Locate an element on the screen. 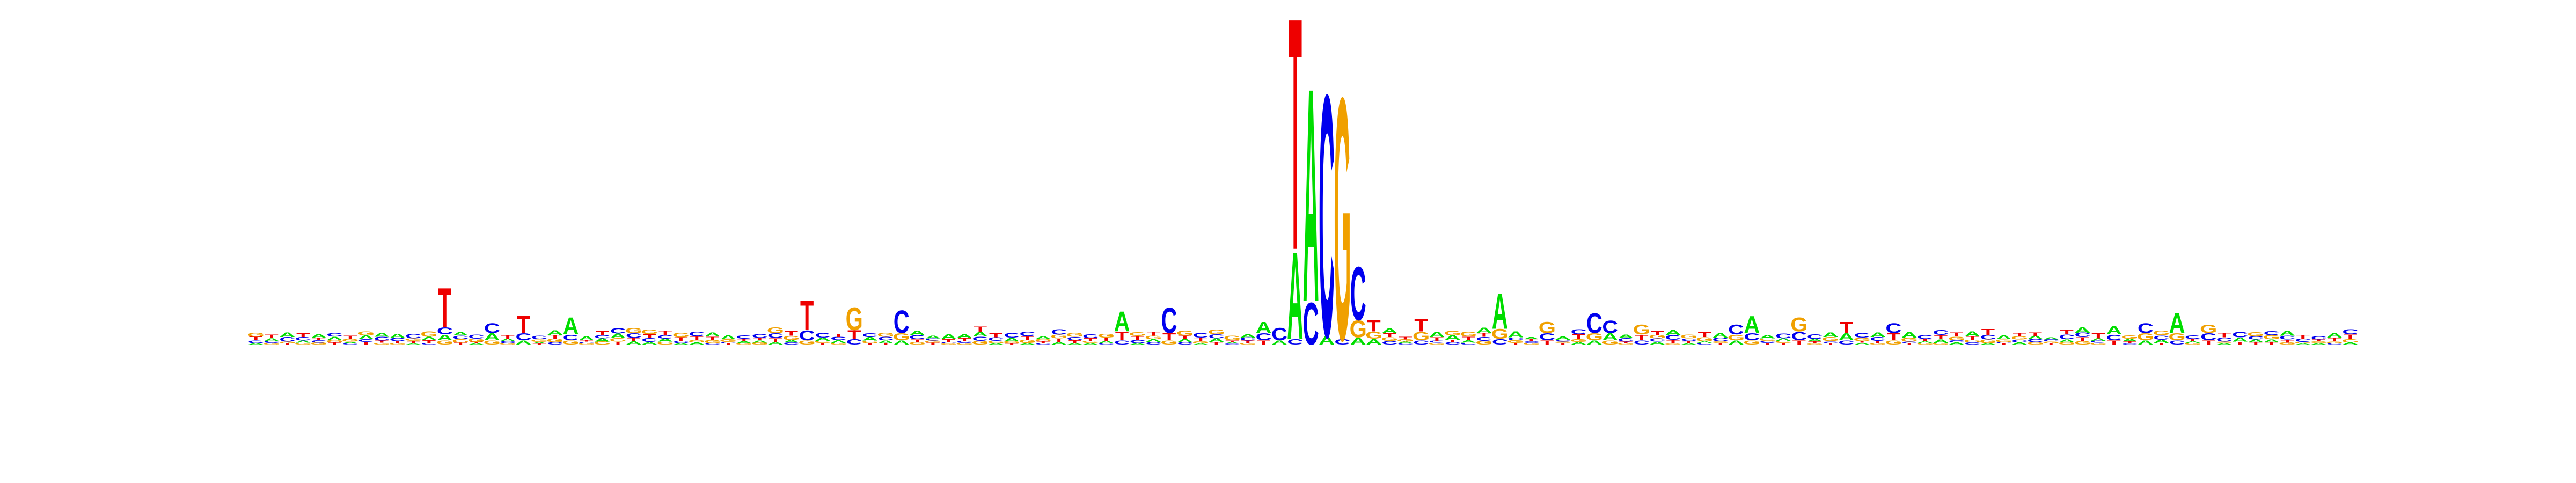  logo-letter-c-pos-130: C is located at coordinates (2303, 340).